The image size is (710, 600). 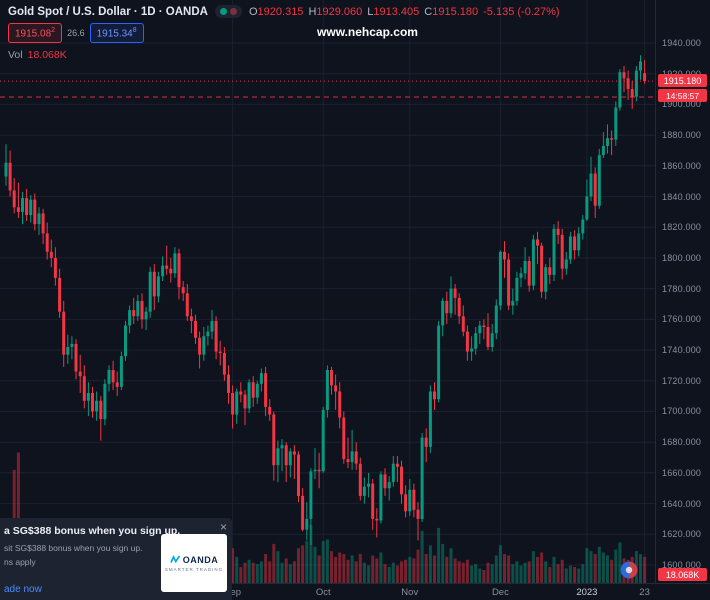 What do you see at coordinates (73, 548) in the screenshot?
I see `ad-subtext: sit SG$388 bonus when you sign up.` at bounding box center [73, 548].